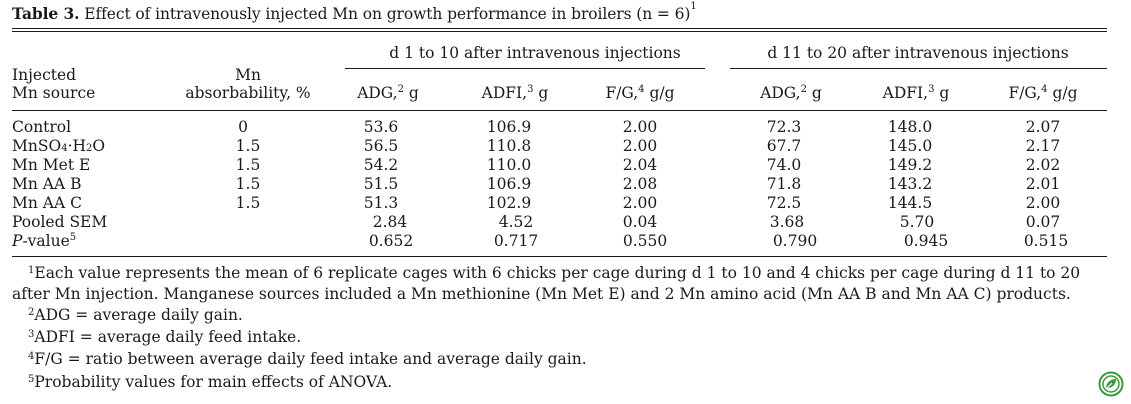 The image size is (1131, 404). What do you see at coordinates (243, 127) in the screenshot?
I see `row-abs: 0` at bounding box center [243, 127].